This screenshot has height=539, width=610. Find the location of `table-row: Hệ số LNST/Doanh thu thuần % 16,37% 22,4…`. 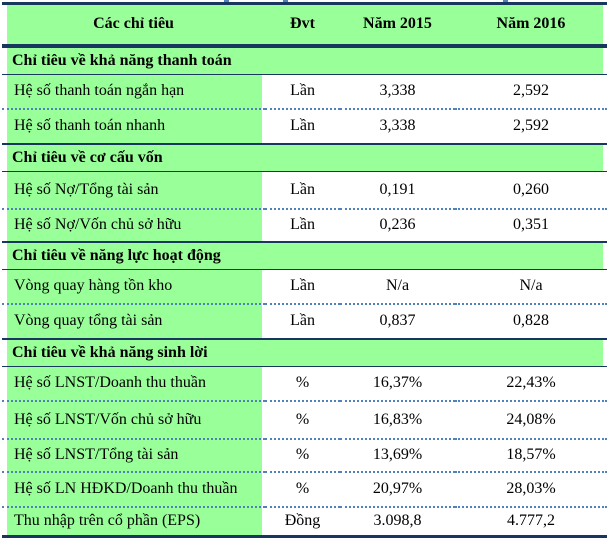

table-row: Hệ số LNST/Doanh thu thuần % 16,37% 22,4… is located at coordinates (304, 384).